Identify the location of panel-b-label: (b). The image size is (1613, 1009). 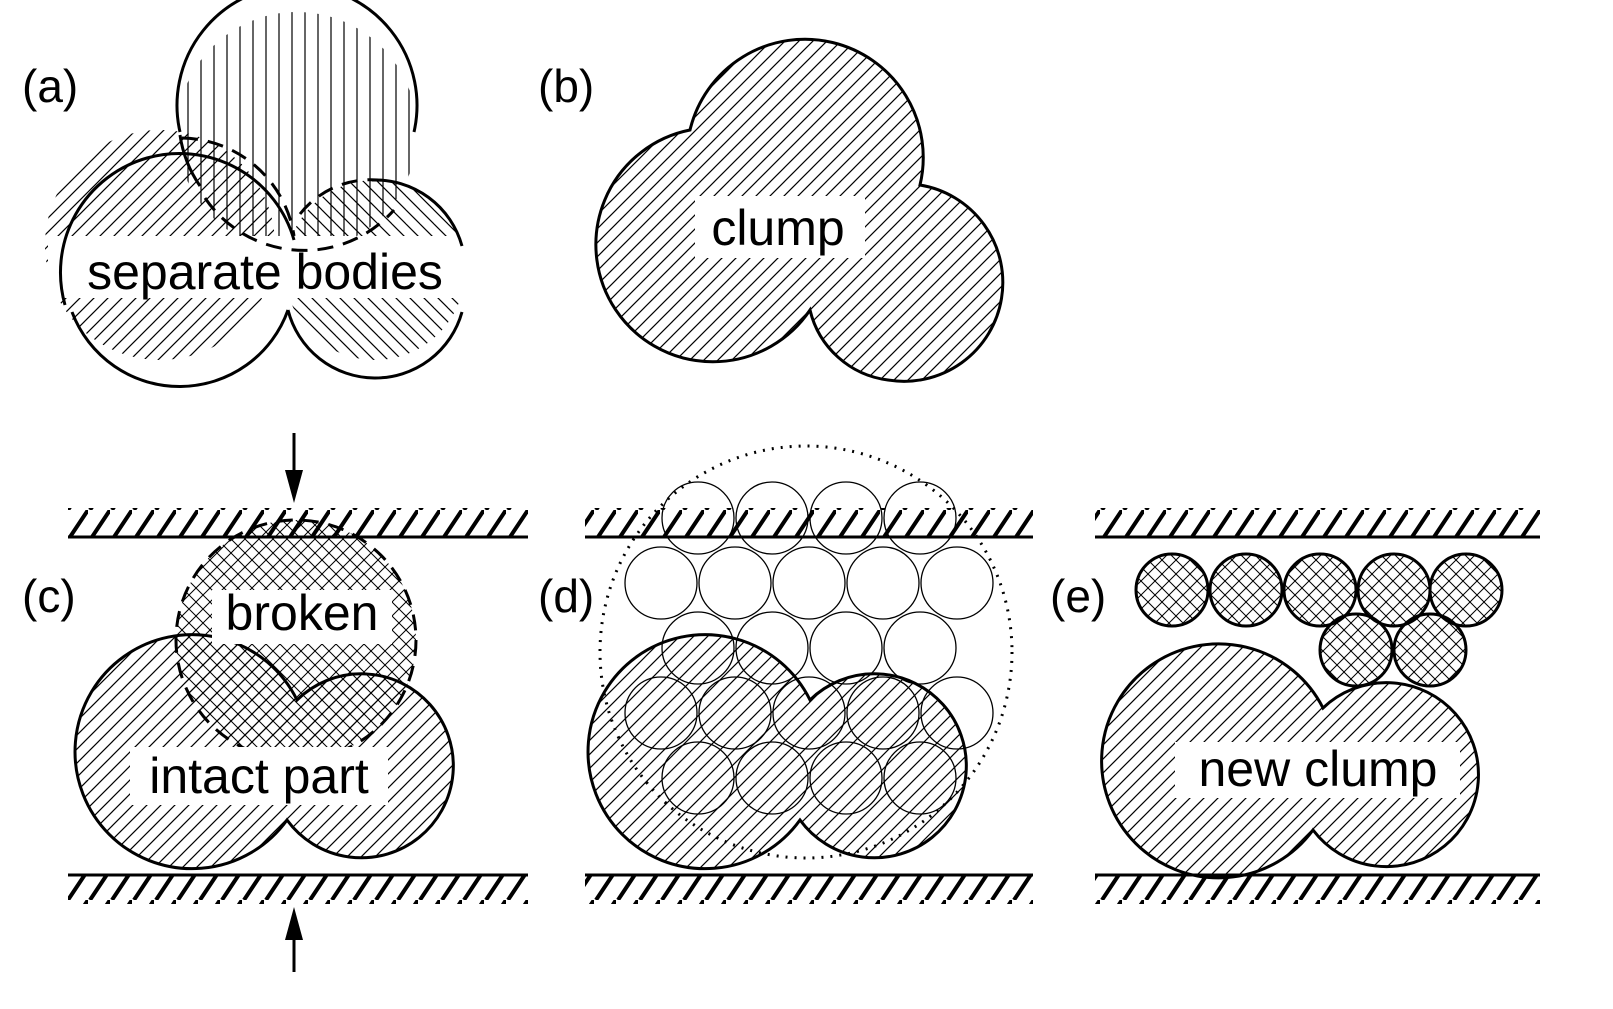
(566, 86).